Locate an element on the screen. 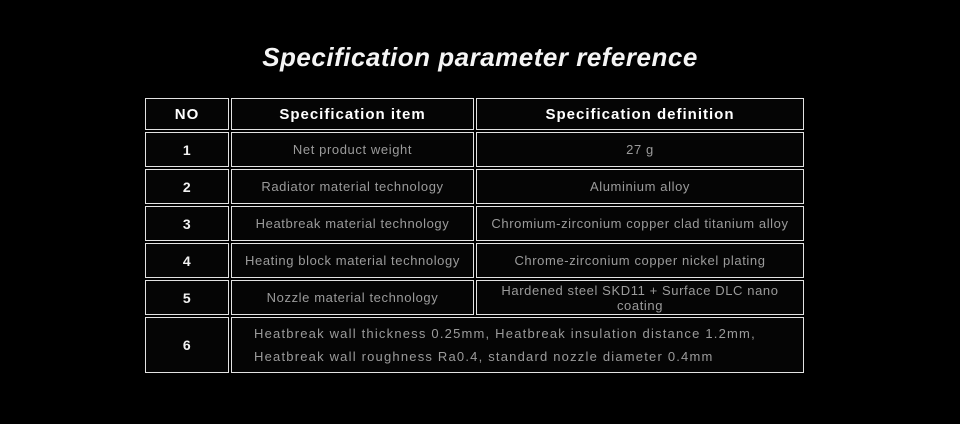  row-number-cell: 6 is located at coordinates (187, 345).